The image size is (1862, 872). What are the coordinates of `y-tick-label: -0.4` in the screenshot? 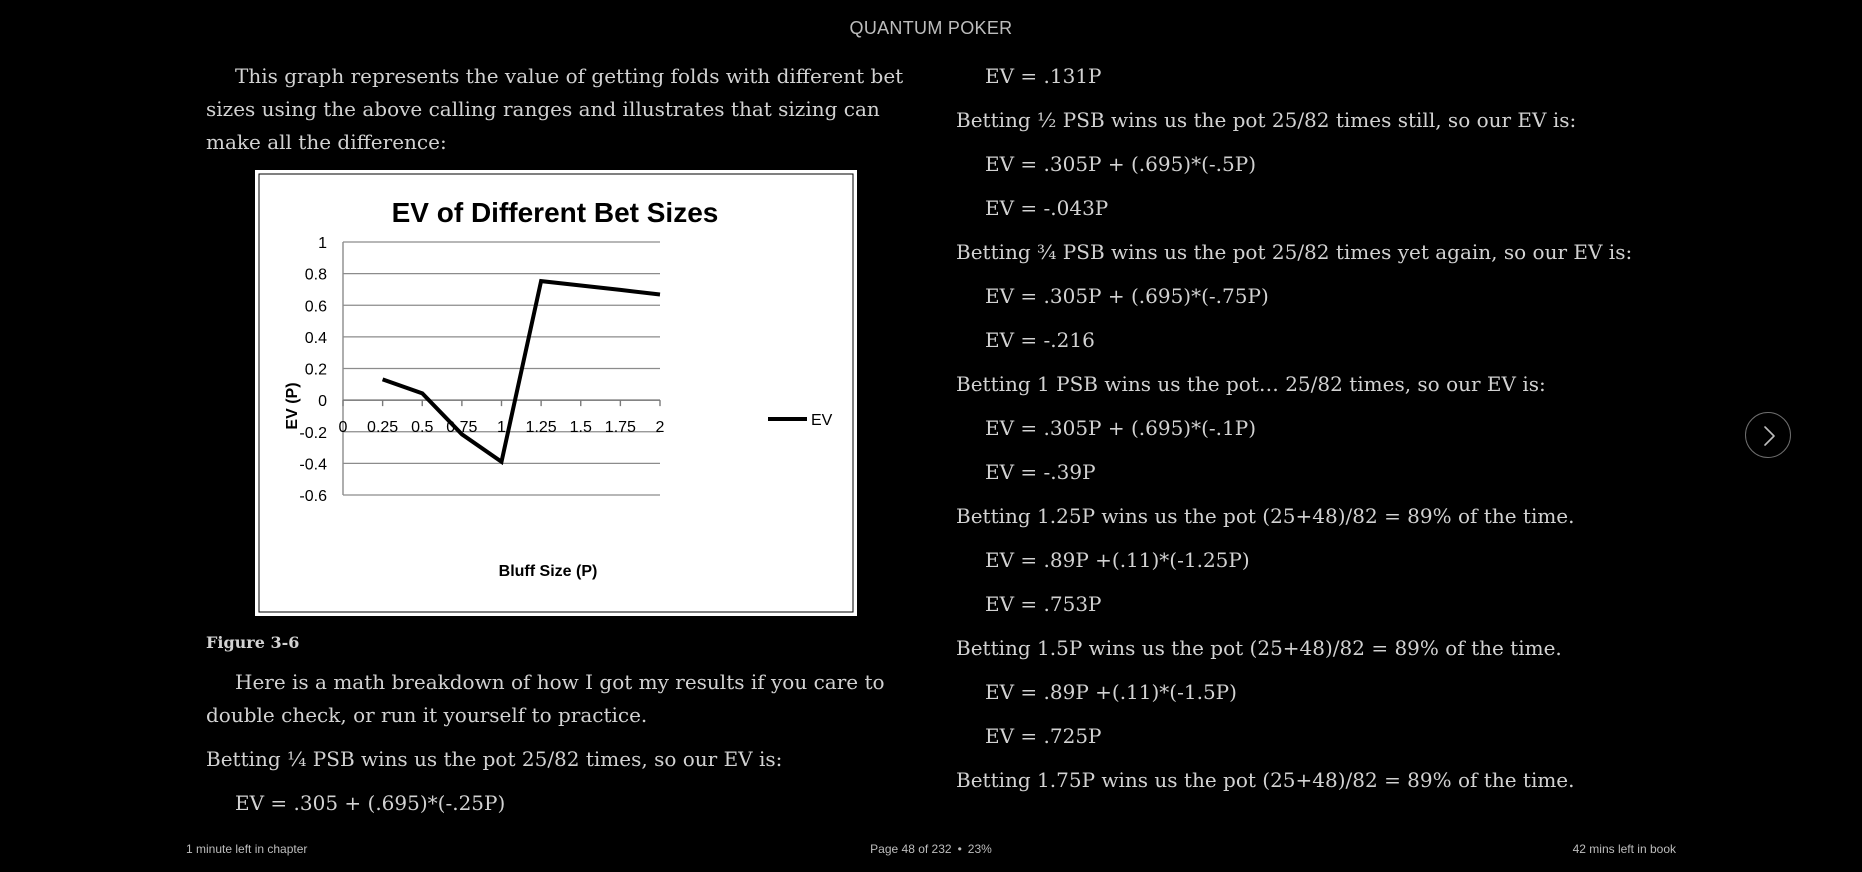 It's located at (313, 464).